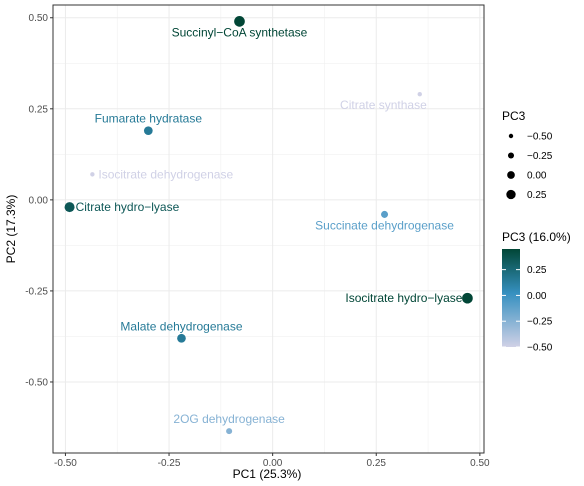 The height and width of the screenshot is (486, 584). What do you see at coordinates (514, 116) in the screenshot?
I see `size-legend-title: PC3` at bounding box center [514, 116].